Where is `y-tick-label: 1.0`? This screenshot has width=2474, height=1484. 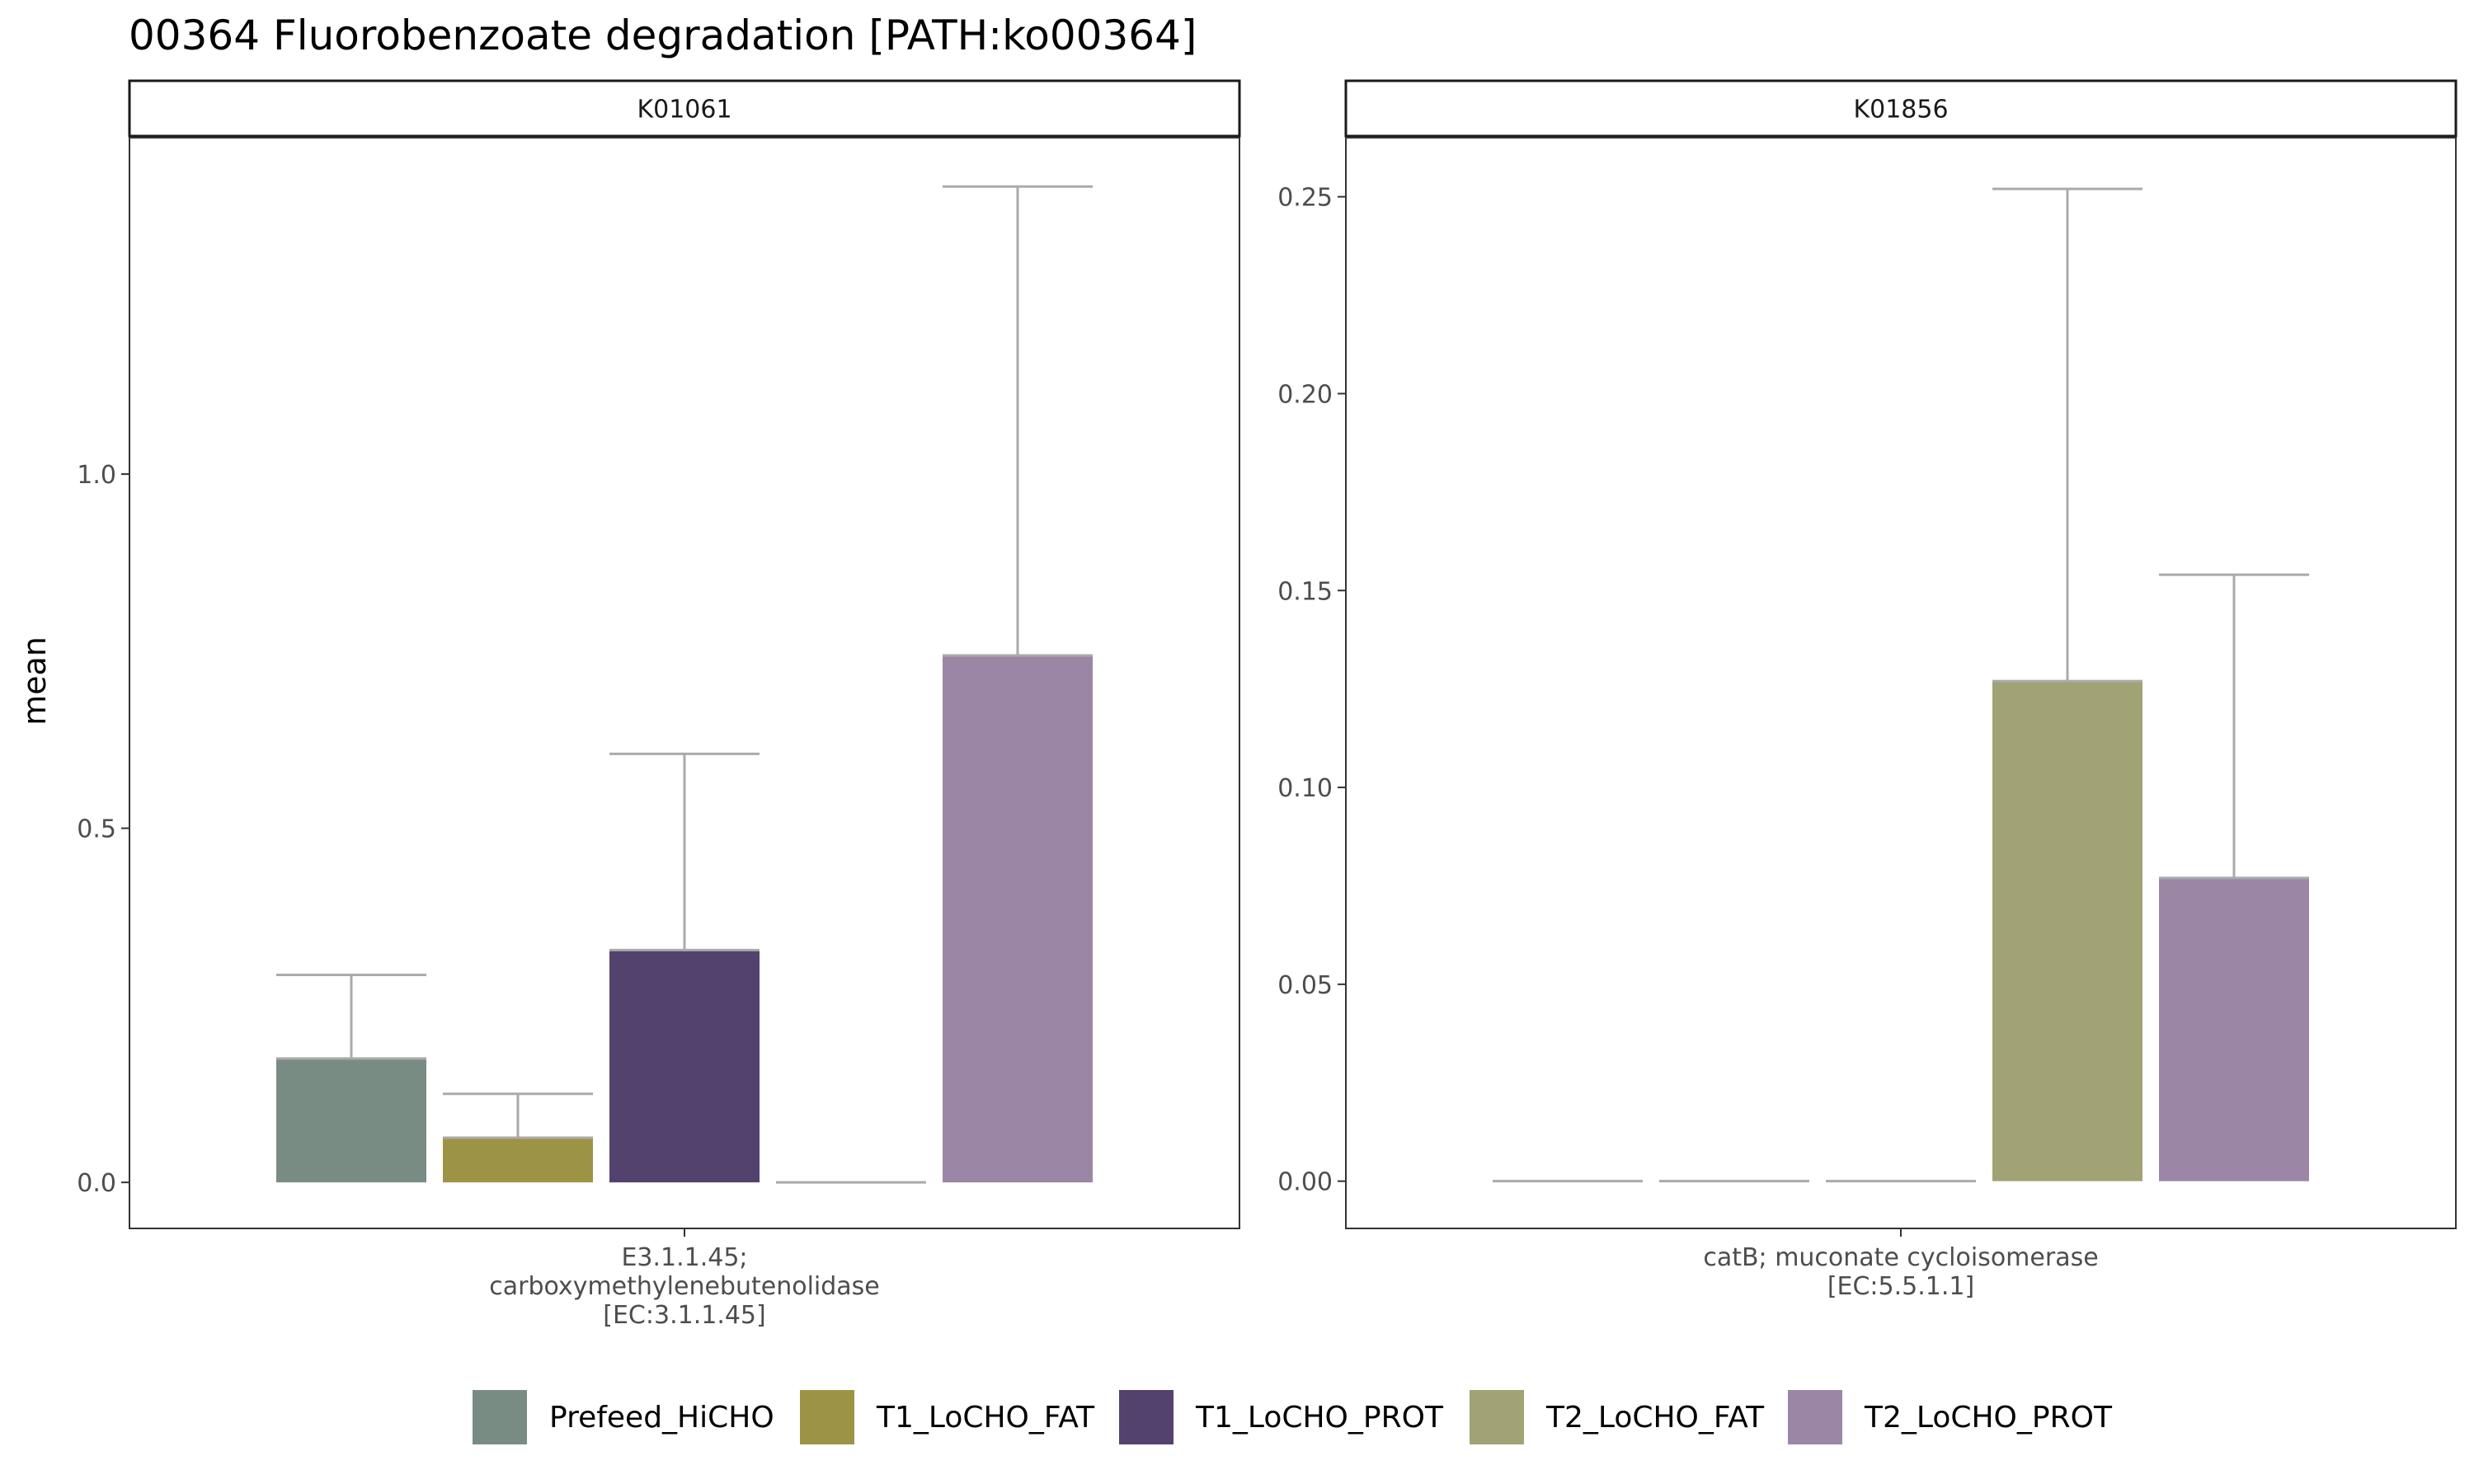
y-tick-label: 1.0 is located at coordinates (96, 476).